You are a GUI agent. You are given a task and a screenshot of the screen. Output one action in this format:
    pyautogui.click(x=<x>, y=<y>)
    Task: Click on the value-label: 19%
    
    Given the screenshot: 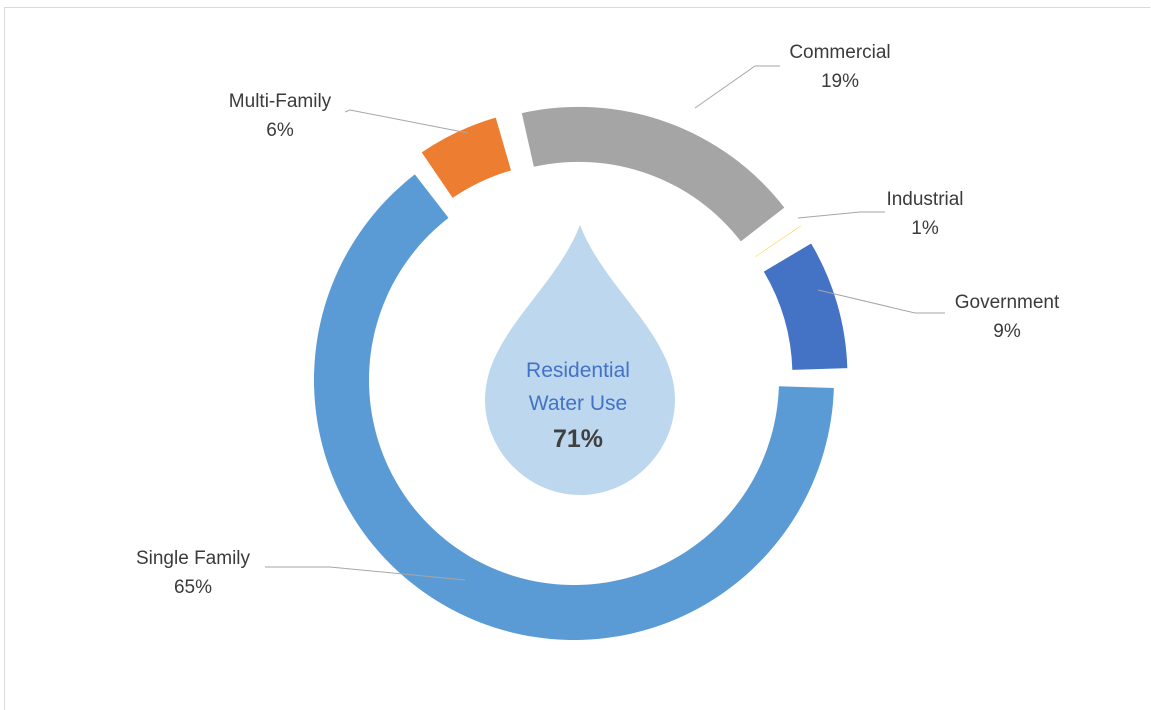 What is the action you would take?
    pyautogui.click(x=840, y=81)
    